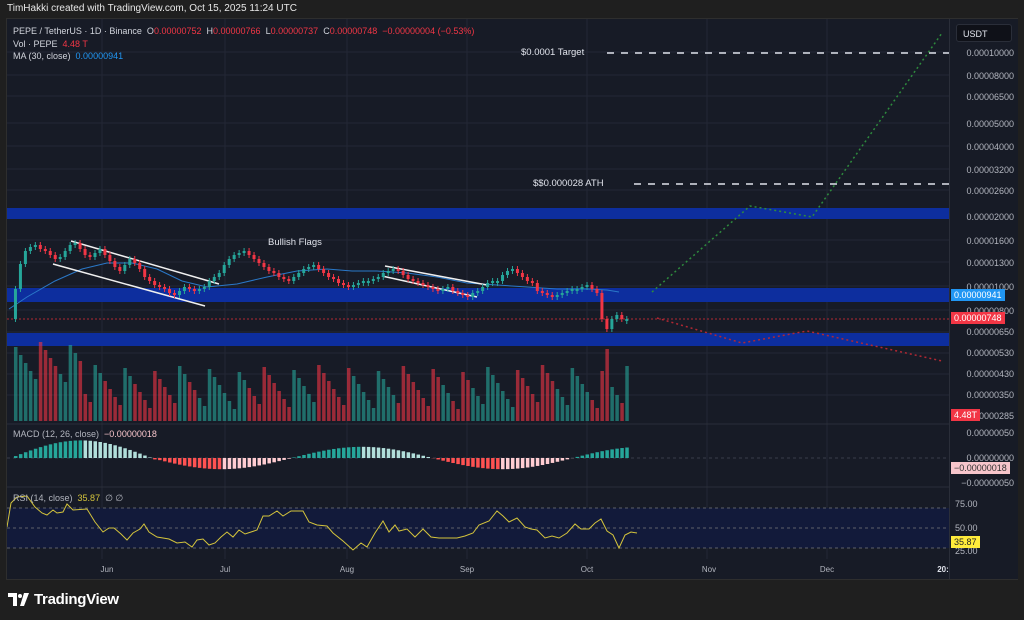 The height and width of the screenshot is (620, 1024). I want to click on rsi-extra: ∅ ∅, so click(114, 498).